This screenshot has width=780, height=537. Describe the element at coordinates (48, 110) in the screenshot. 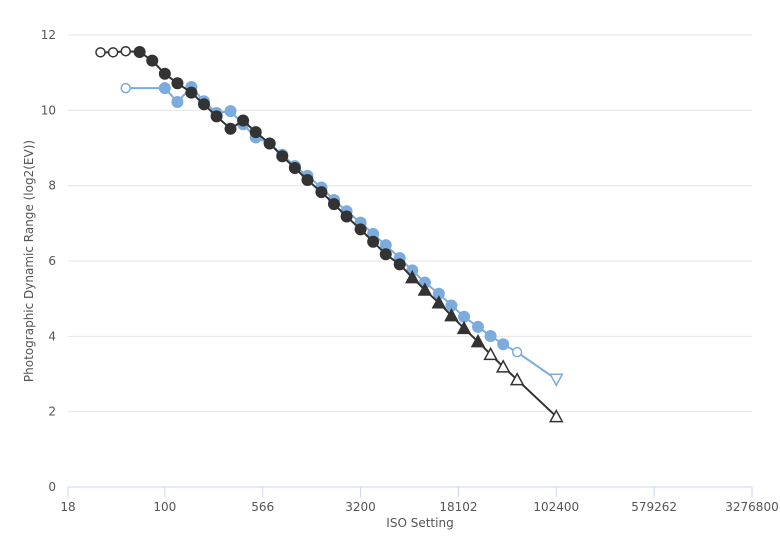

I see `y-tick-label: 10` at that location.